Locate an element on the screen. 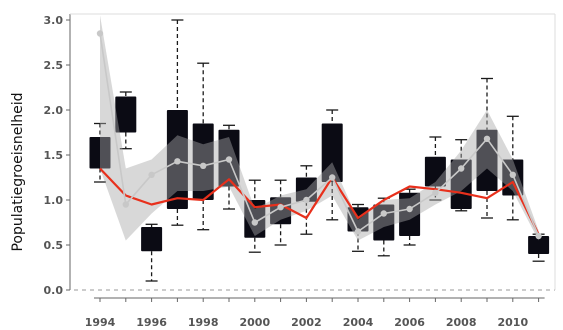 This screenshot has height=330, width=563. box-2005 is located at coordinates (384, 222).